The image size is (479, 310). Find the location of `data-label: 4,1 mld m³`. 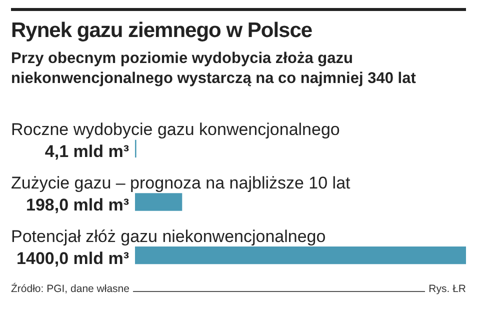

data-label: 4,1 mld m³ is located at coordinates (87, 152).